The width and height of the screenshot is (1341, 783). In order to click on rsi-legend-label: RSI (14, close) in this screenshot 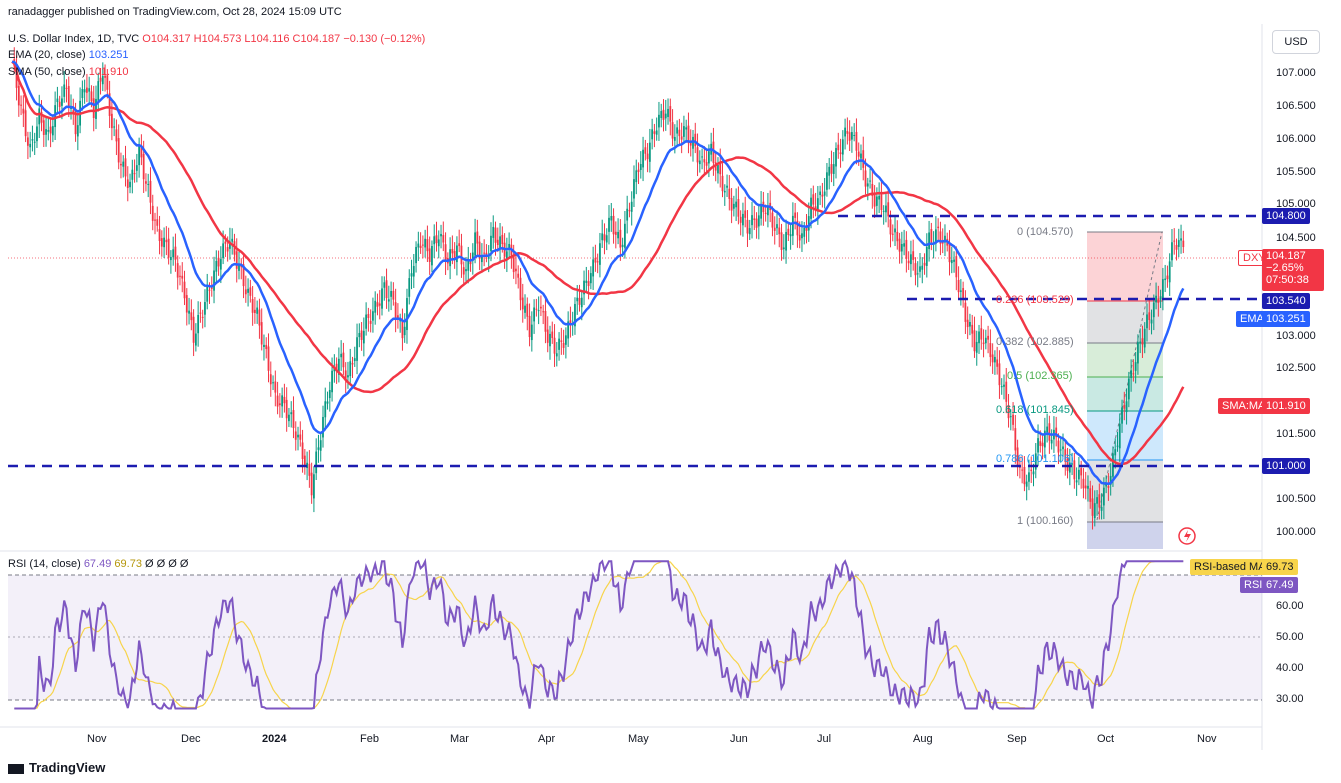, I will do `click(44, 564)`.